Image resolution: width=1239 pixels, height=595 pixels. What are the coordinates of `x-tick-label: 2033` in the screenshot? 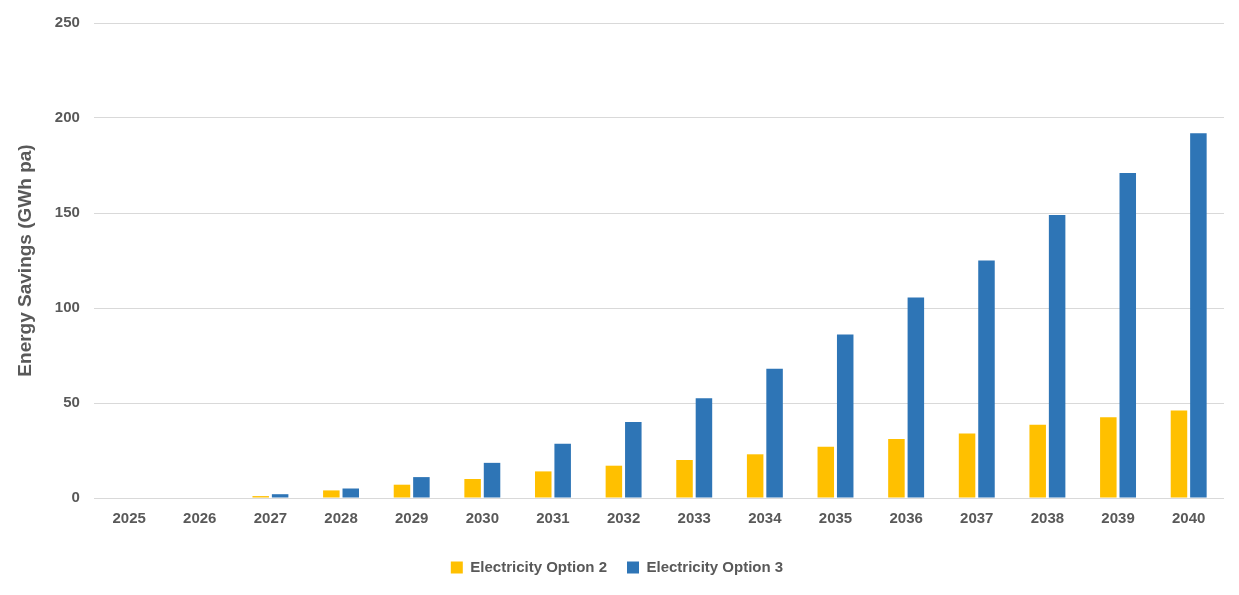 It's located at (694, 518).